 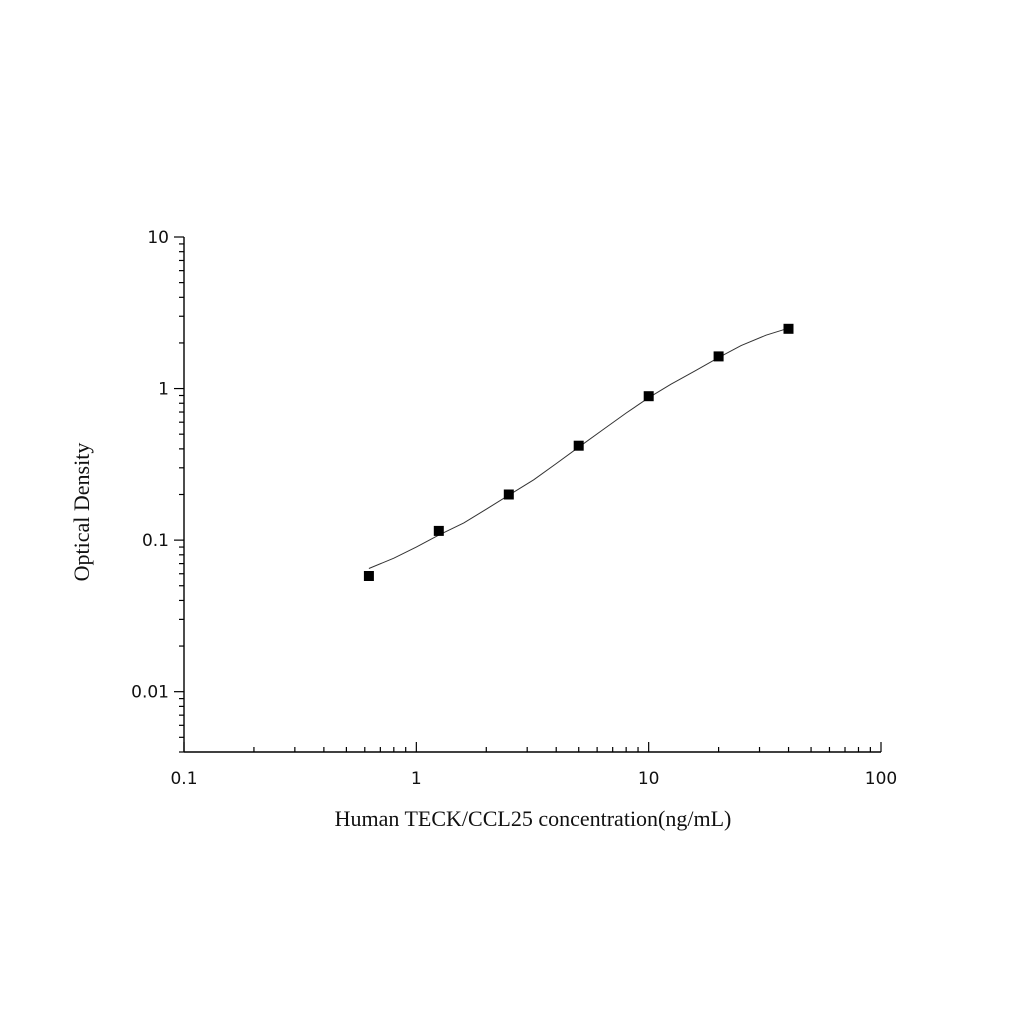 I want to click on x-axis-title: Human TECK/CCL25 concentration(ng/mL), so click(x=533, y=818).